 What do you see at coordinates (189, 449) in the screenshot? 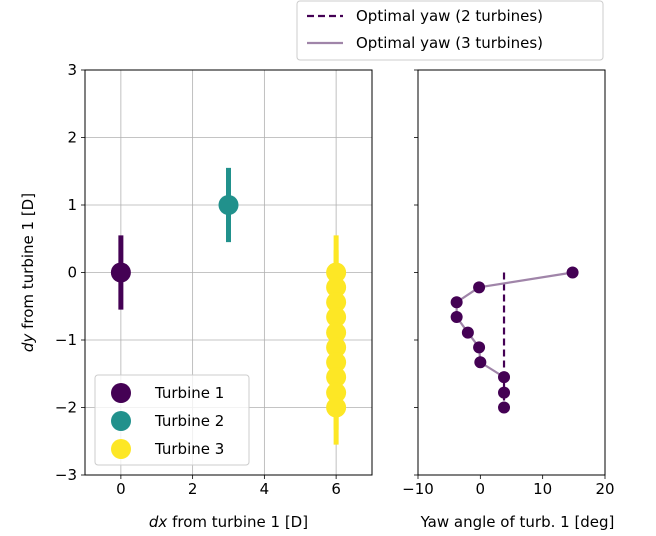
I see `legend-label: Turbine 3` at bounding box center [189, 449].